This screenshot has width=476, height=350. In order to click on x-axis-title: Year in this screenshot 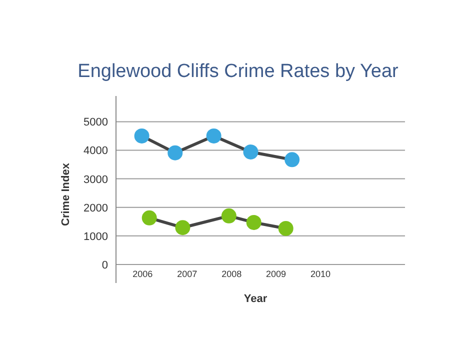, I will do `click(256, 299)`.